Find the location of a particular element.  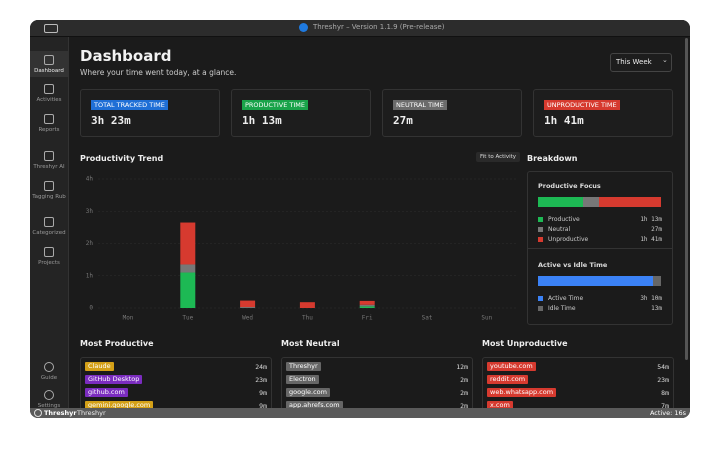

chevron: ⌄ is located at coordinates (665, 60).